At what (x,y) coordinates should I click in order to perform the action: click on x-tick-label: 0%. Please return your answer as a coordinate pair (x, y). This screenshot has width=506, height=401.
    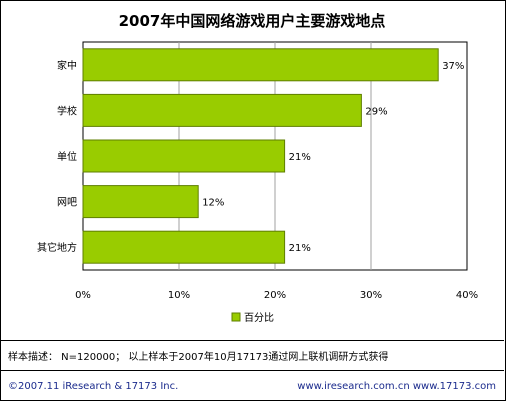
    Looking at the image, I should click on (83, 295).